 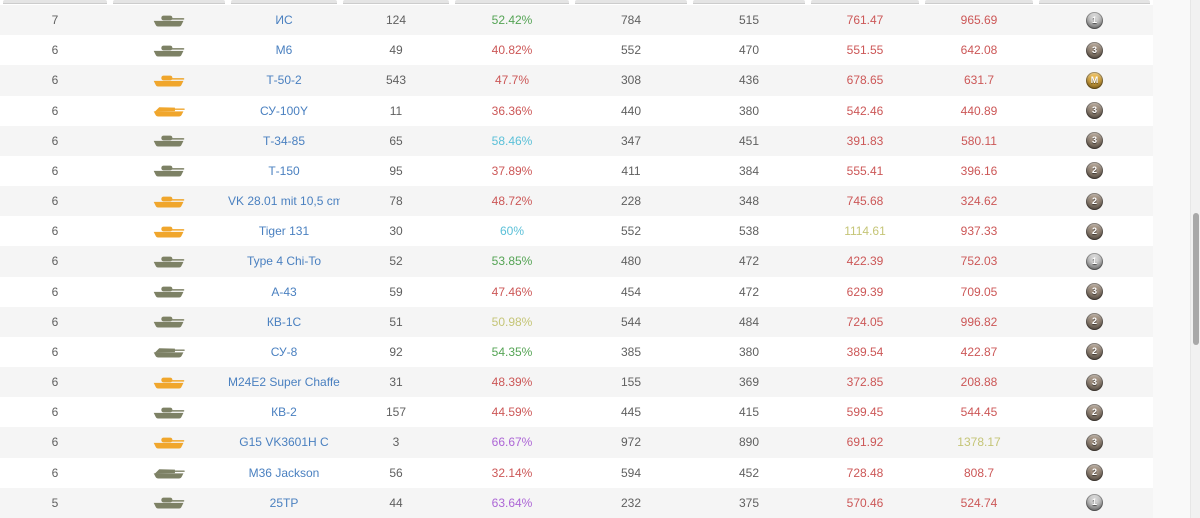 I want to click on stat1-value: 552, so click(x=631, y=231).